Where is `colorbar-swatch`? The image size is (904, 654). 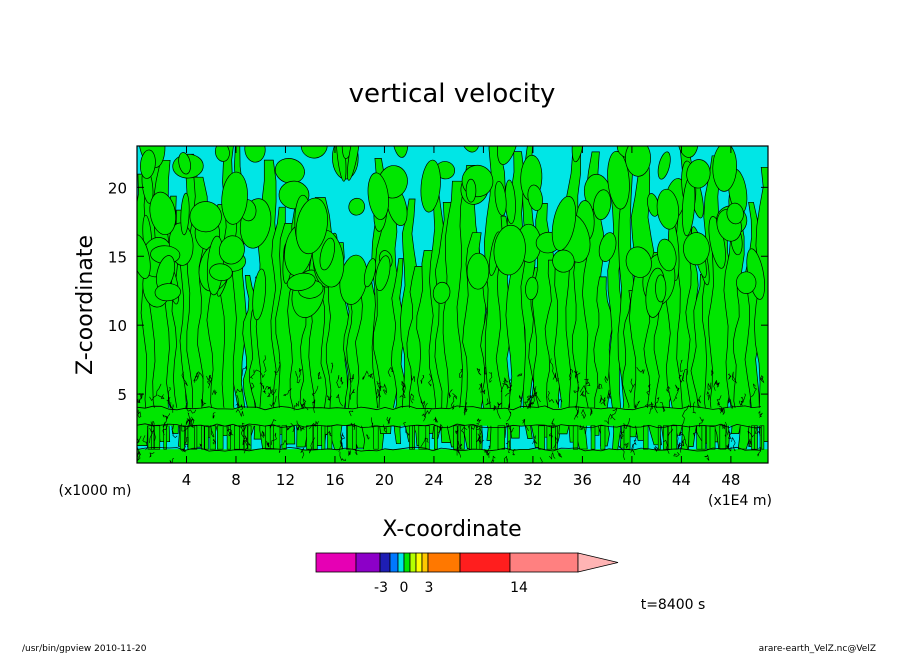 colorbar-swatch is located at coordinates (336, 562).